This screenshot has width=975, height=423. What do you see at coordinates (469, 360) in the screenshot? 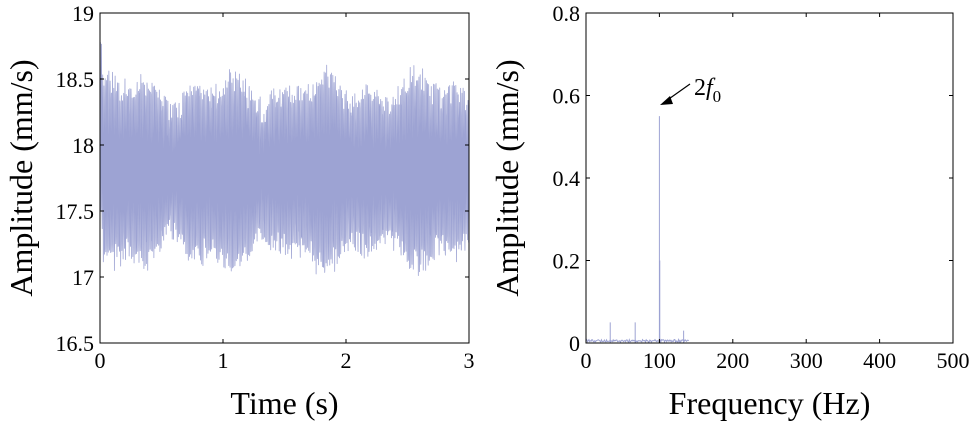
I see `time-signal-x-tick-label: 3` at bounding box center [469, 360].